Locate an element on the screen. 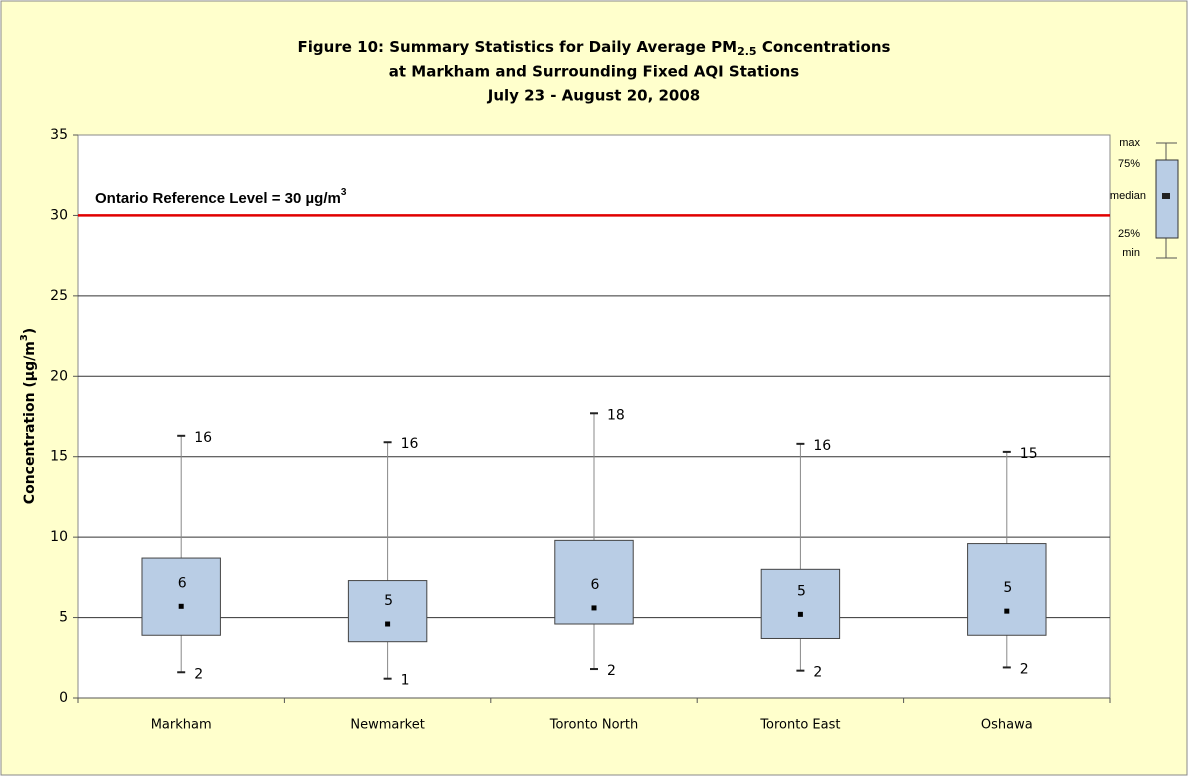 The image size is (1188, 776). y-tick-label: 35 is located at coordinates (59, 135).